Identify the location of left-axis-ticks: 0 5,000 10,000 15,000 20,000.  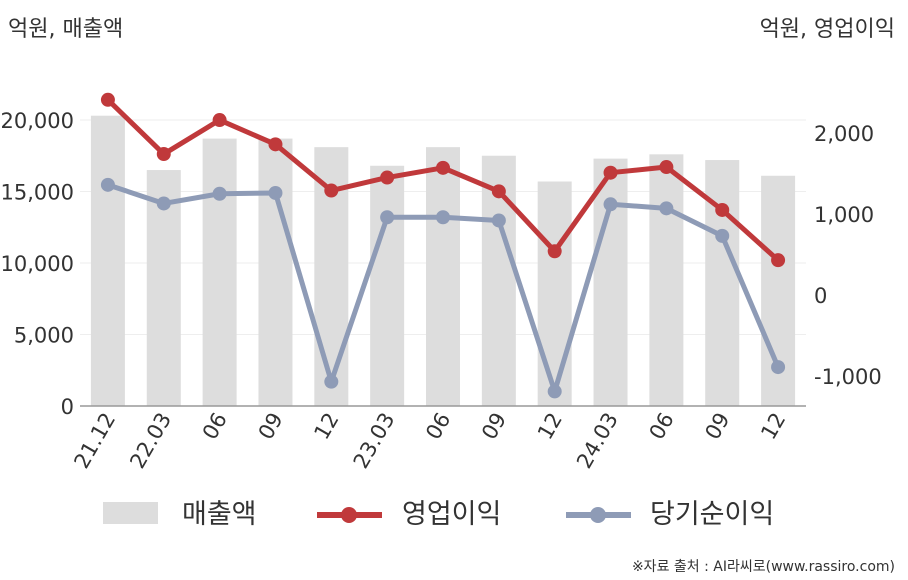
(37, 264).